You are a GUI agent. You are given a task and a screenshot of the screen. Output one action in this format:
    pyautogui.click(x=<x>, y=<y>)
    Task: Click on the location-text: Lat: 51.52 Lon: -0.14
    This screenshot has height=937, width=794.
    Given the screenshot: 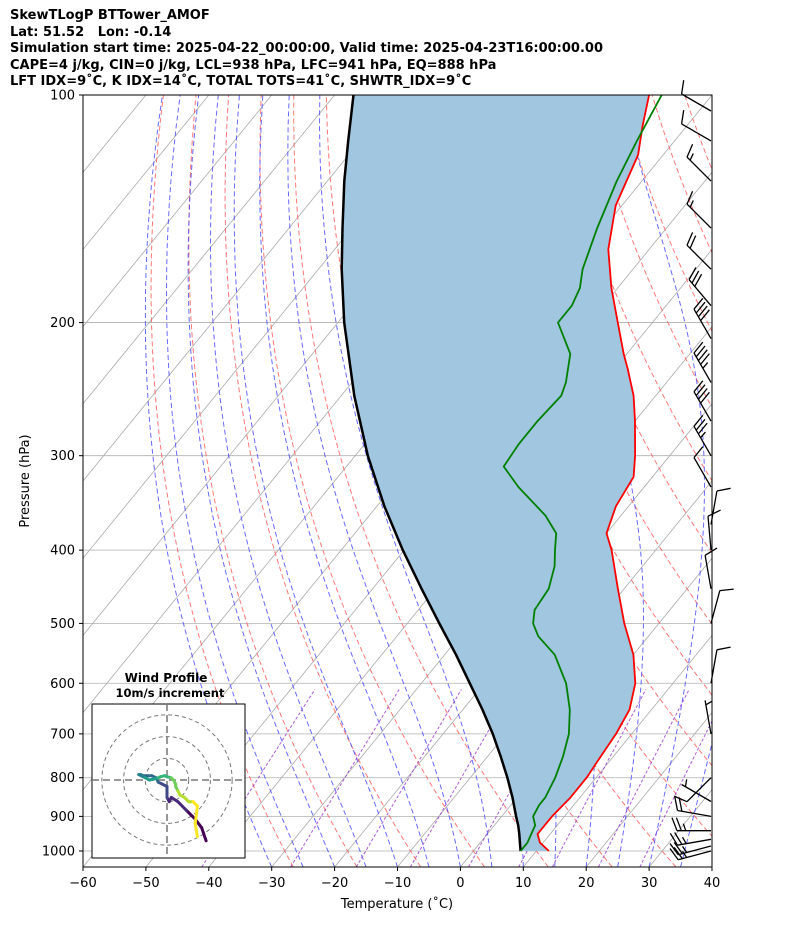 What is the action you would take?
    pyautogui.click(x=91, y=32)
    